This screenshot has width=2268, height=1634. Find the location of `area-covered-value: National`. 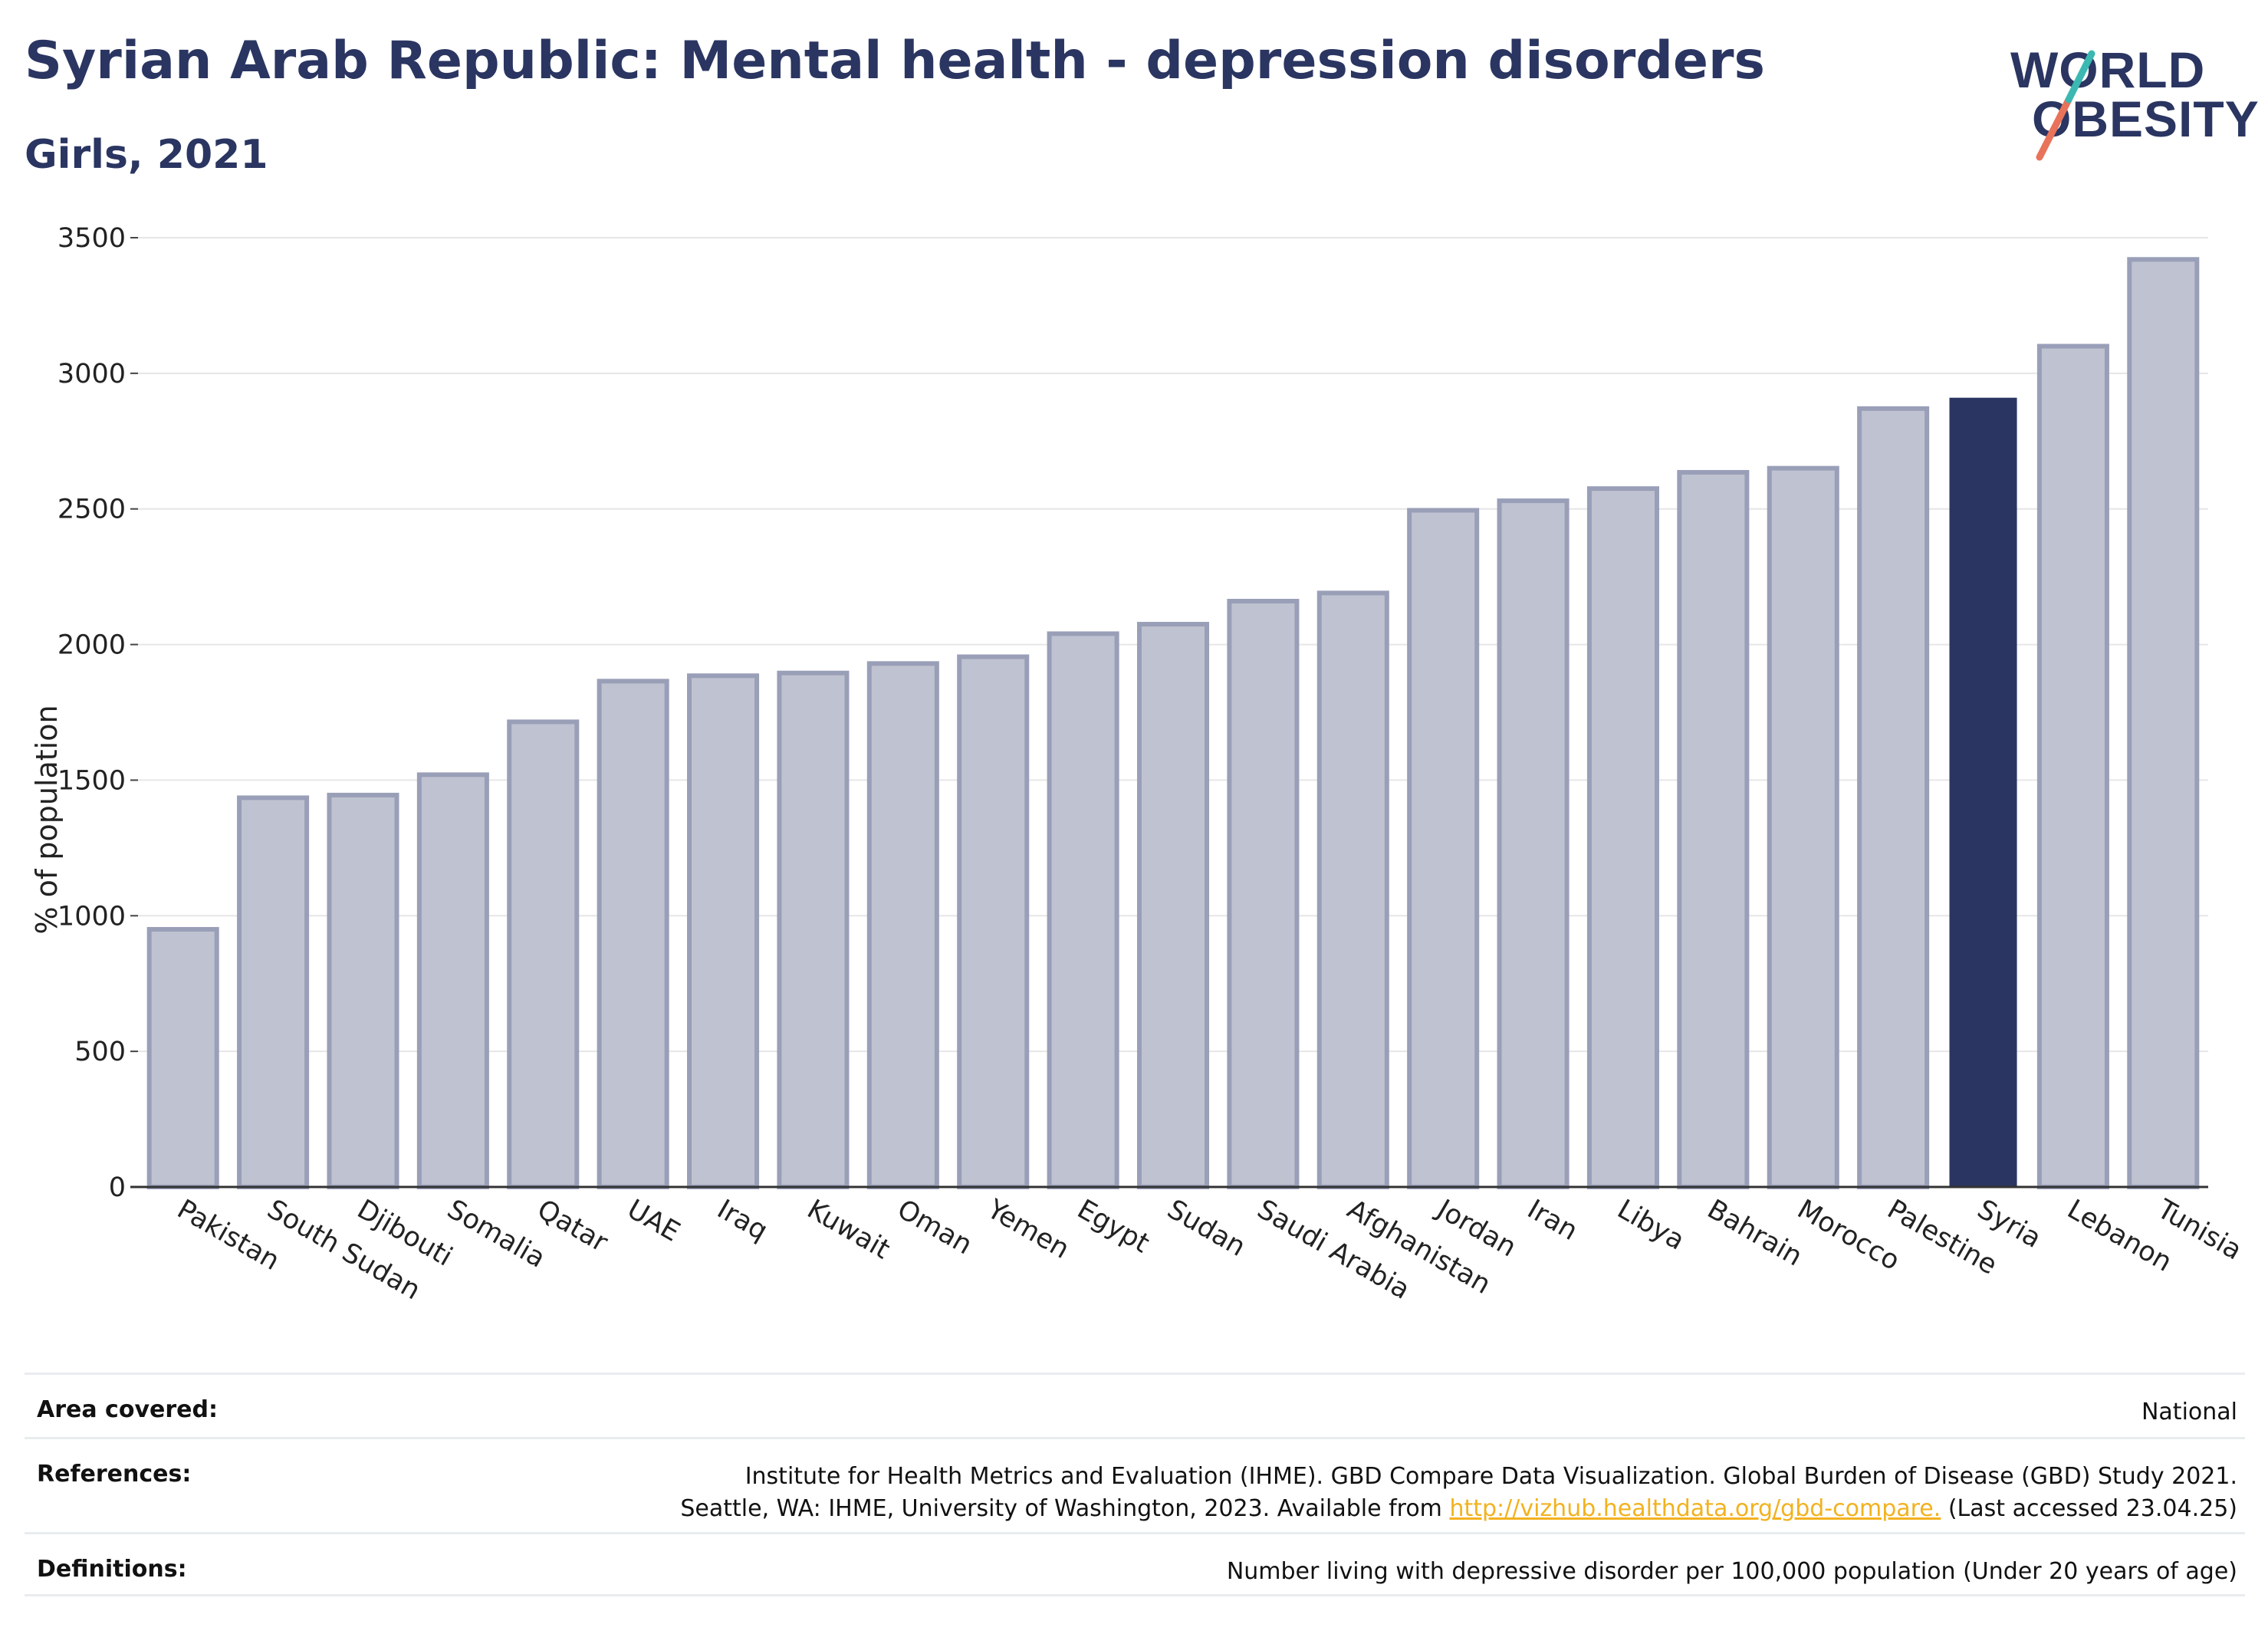

area-covered-value: National is located at coordinates (2189, 1412).